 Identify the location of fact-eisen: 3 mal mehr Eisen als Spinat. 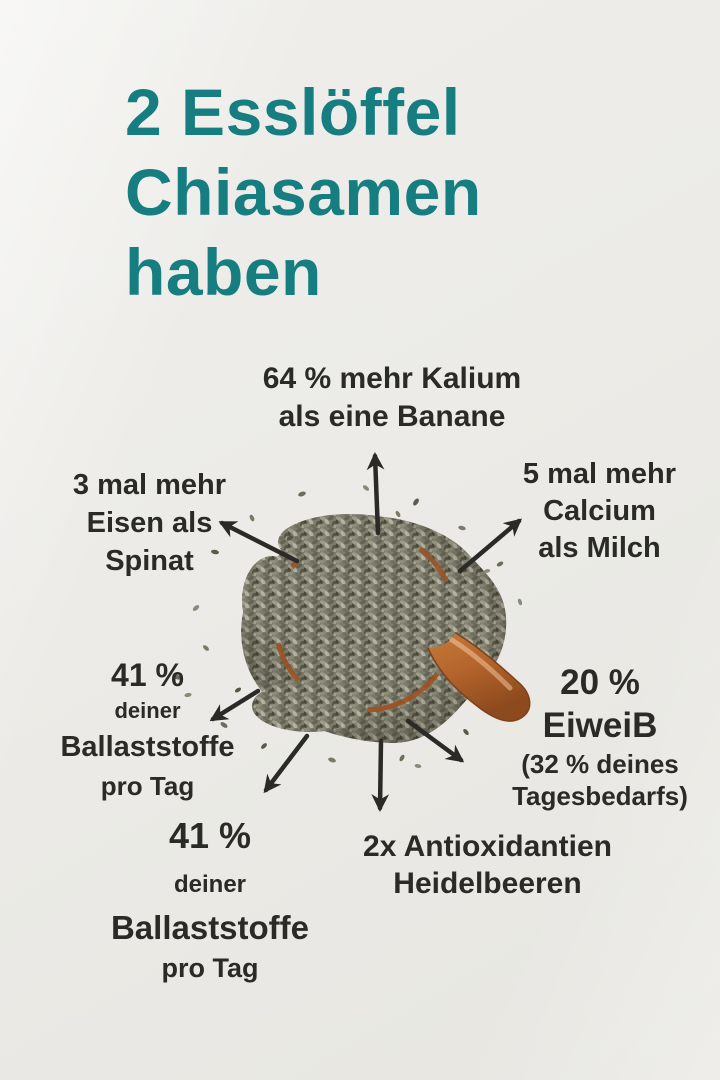
(149, 523).